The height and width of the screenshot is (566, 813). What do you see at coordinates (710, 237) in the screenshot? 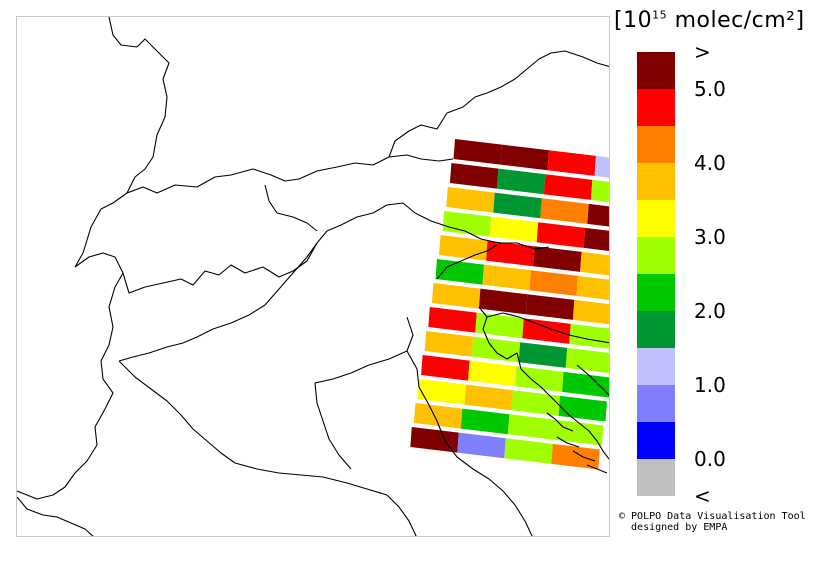
I see `legend-label: 3.0` at bounding box center [710, 237].